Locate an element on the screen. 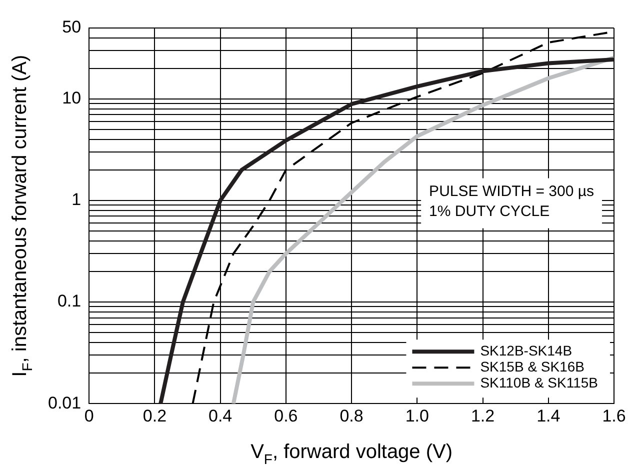 The image size is (632, 468). legend-label: SK15B & SK16B is located at coordinates (532, 366).